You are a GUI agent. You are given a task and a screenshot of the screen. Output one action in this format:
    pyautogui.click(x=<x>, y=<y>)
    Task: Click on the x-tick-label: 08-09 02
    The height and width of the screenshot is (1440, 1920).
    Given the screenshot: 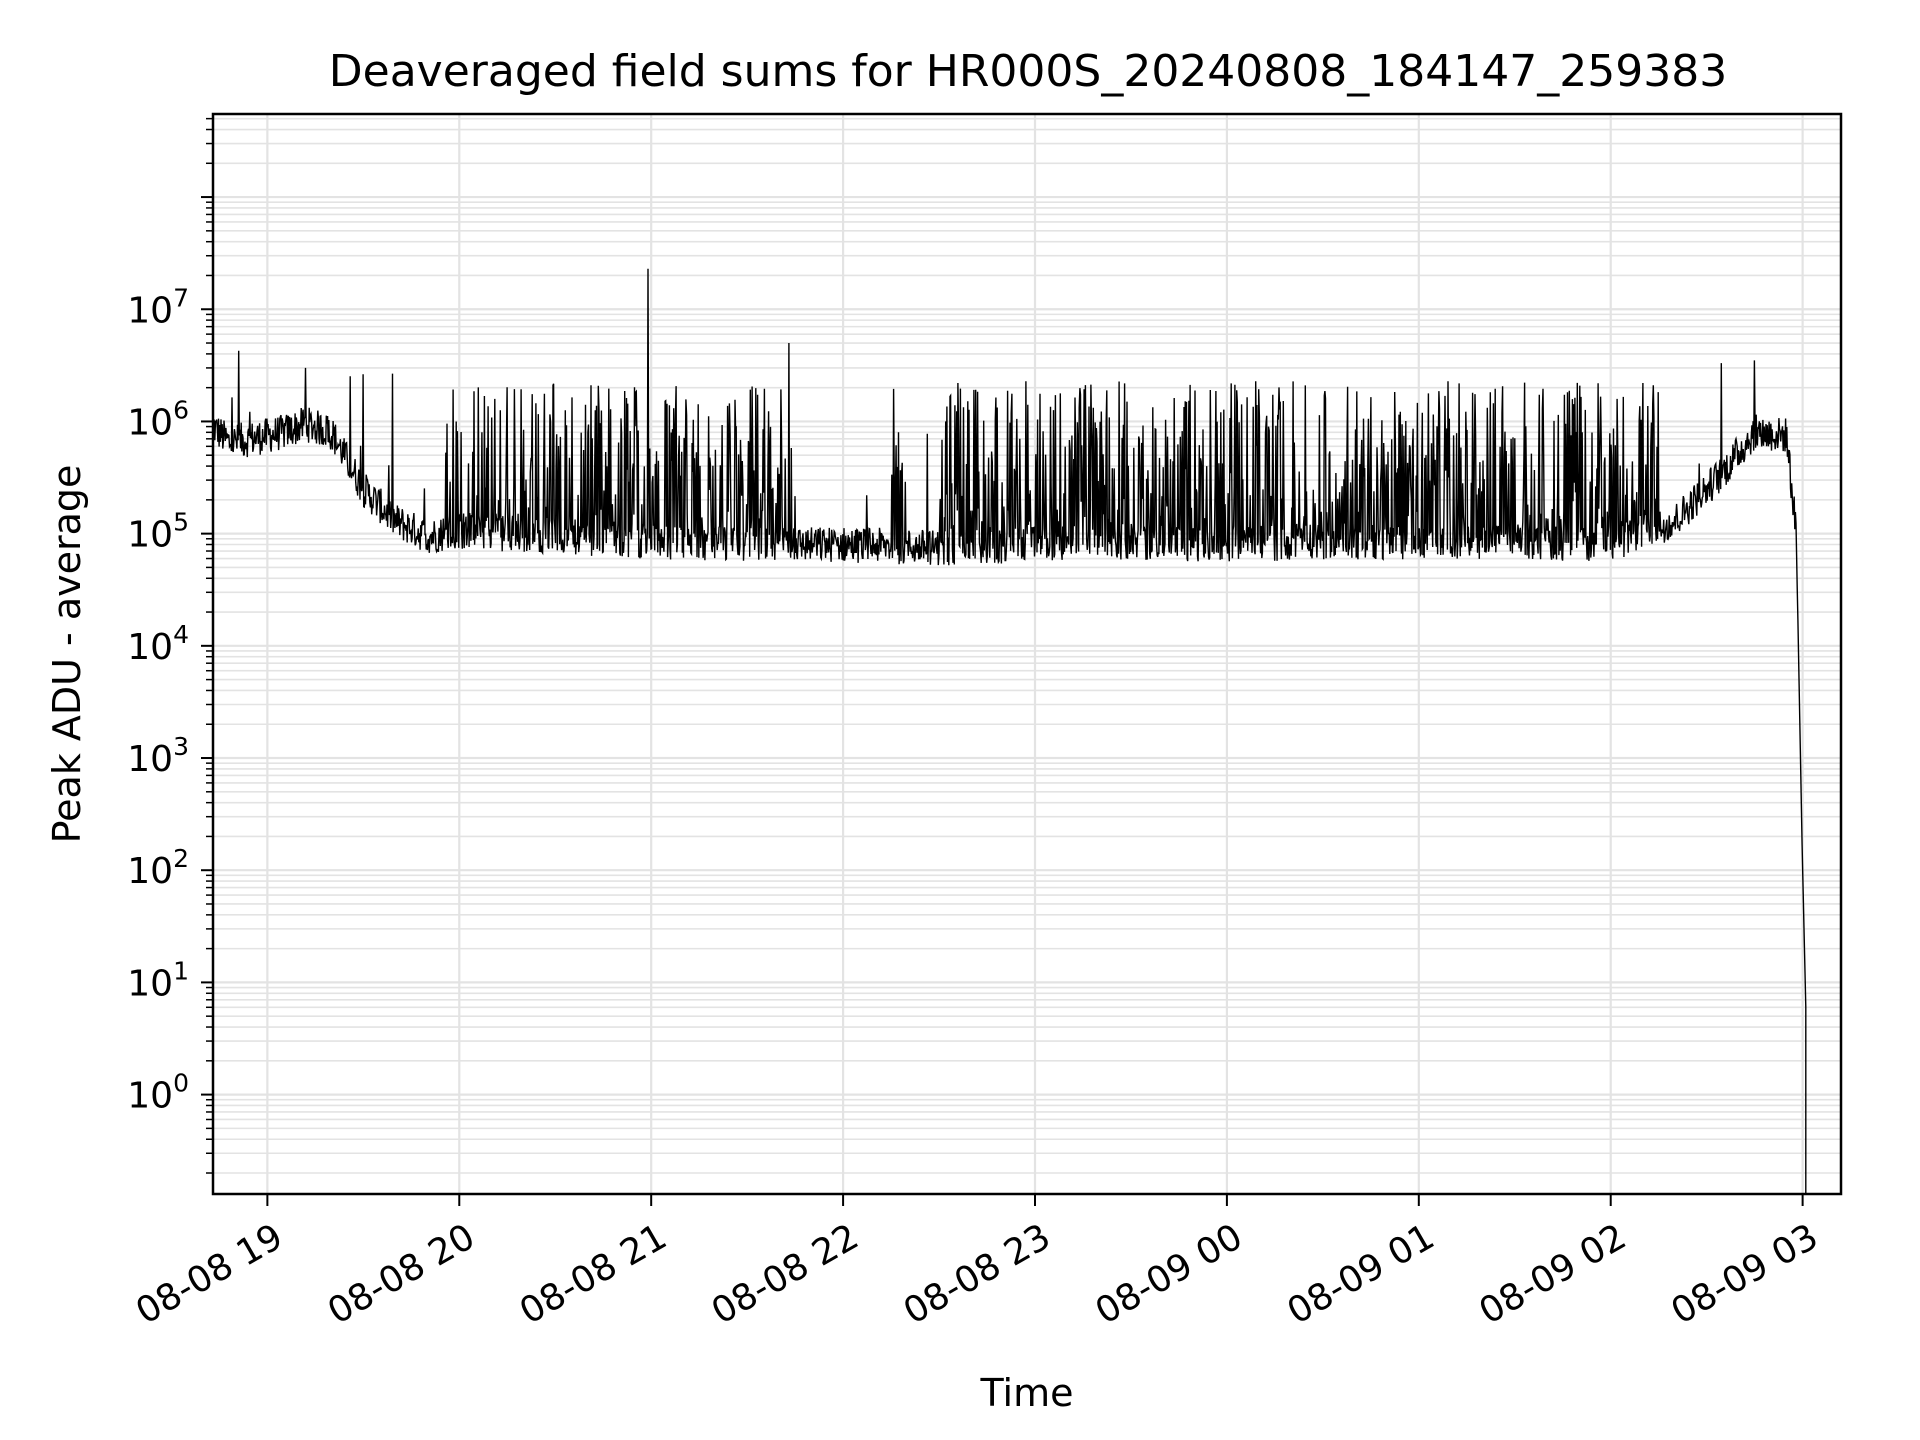 What is the action you would take?
    pyautogui.click(x=1553, y=1274)
    